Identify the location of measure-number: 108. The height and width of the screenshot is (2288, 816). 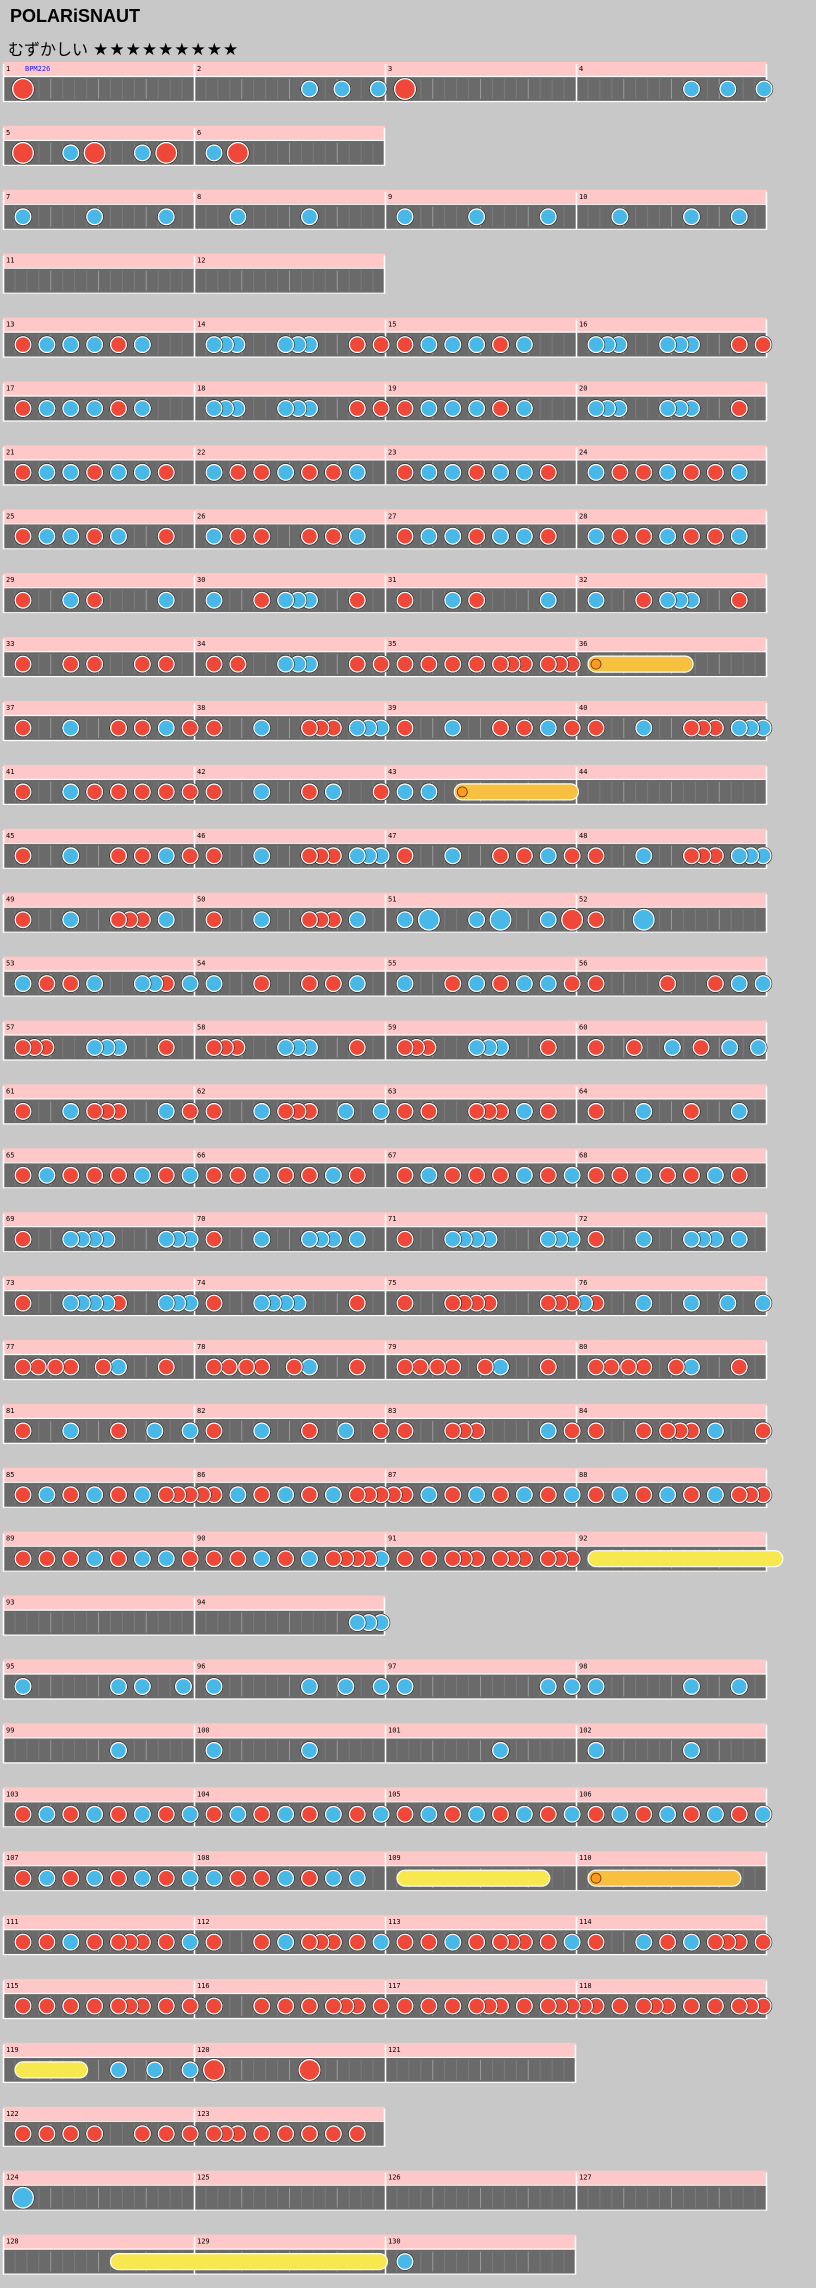
(203, 1858).